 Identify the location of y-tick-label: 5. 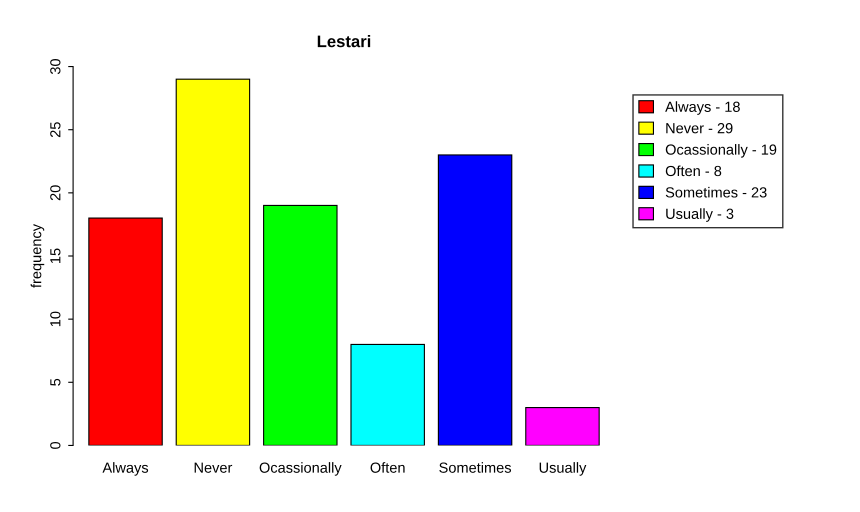
(55, 382).